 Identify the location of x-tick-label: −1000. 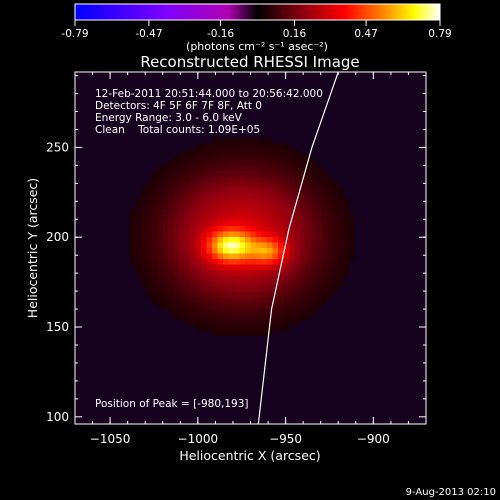
(198, 439).